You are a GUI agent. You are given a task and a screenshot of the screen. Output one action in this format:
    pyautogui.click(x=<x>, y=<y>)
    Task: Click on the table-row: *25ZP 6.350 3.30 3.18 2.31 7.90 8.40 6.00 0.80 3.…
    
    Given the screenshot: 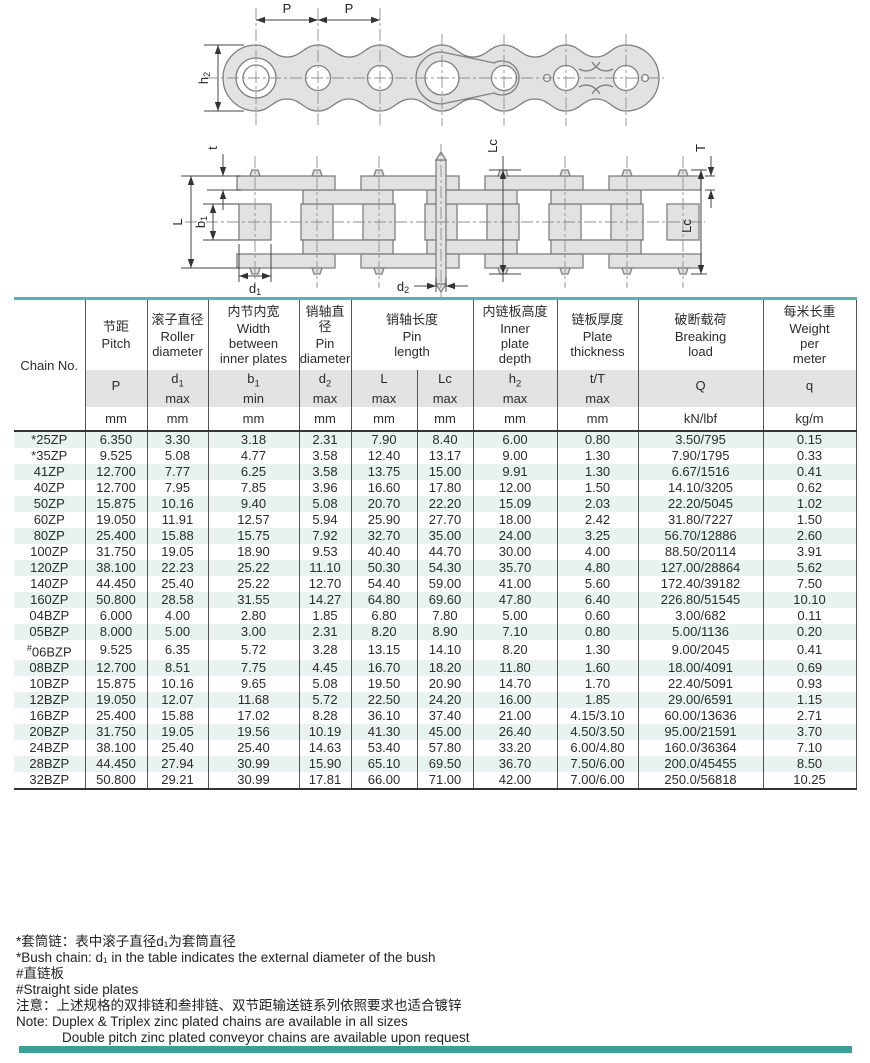 What is the action you would take?
    pyautogui.click(x=435, y=439)
    